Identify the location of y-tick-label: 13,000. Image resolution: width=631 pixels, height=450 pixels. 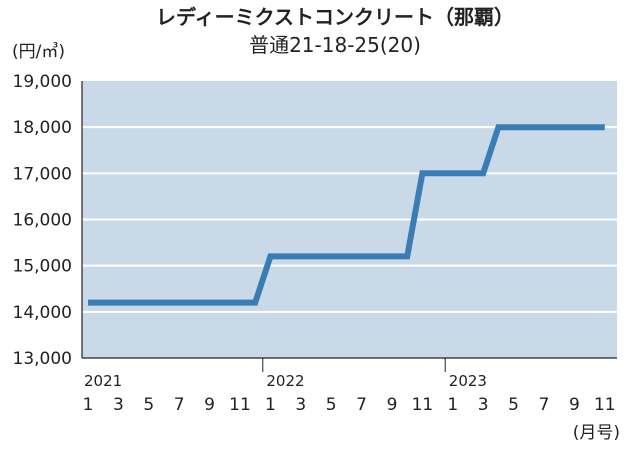
(42, 359).